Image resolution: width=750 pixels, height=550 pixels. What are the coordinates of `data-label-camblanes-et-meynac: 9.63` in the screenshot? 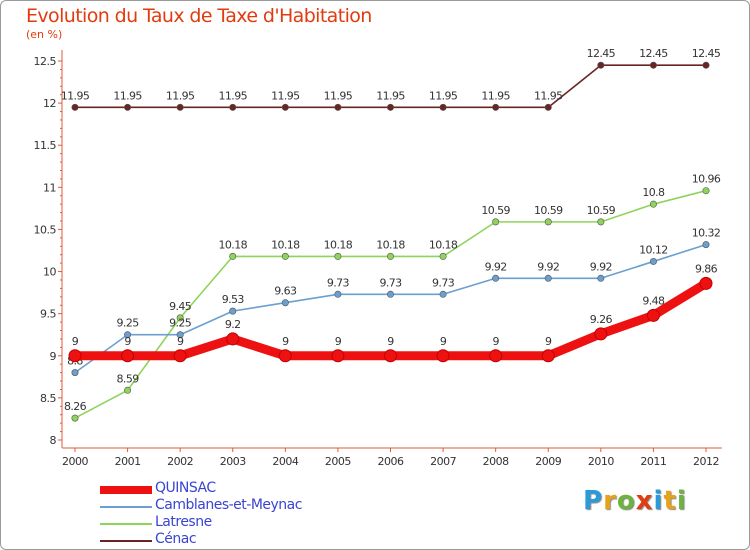 It's located at (285, 291).